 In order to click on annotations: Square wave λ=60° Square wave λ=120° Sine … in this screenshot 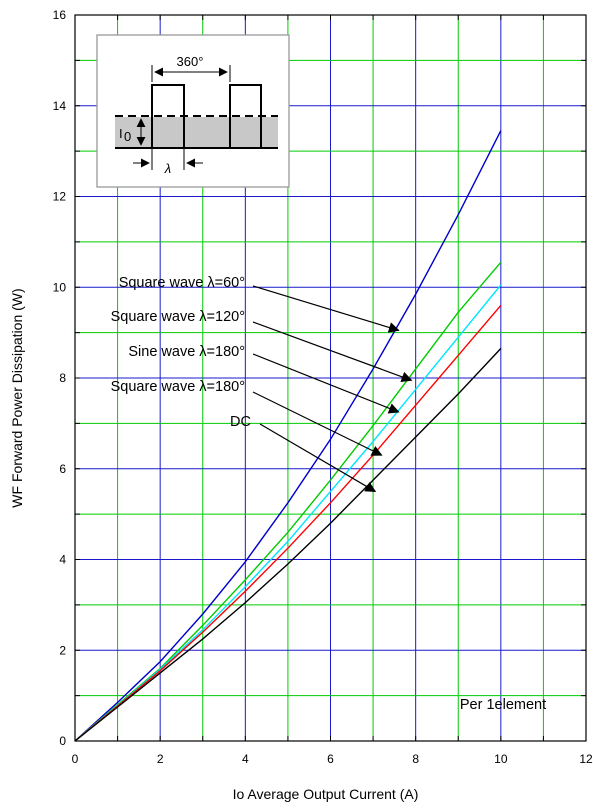, I will do `click(262, 383)`.